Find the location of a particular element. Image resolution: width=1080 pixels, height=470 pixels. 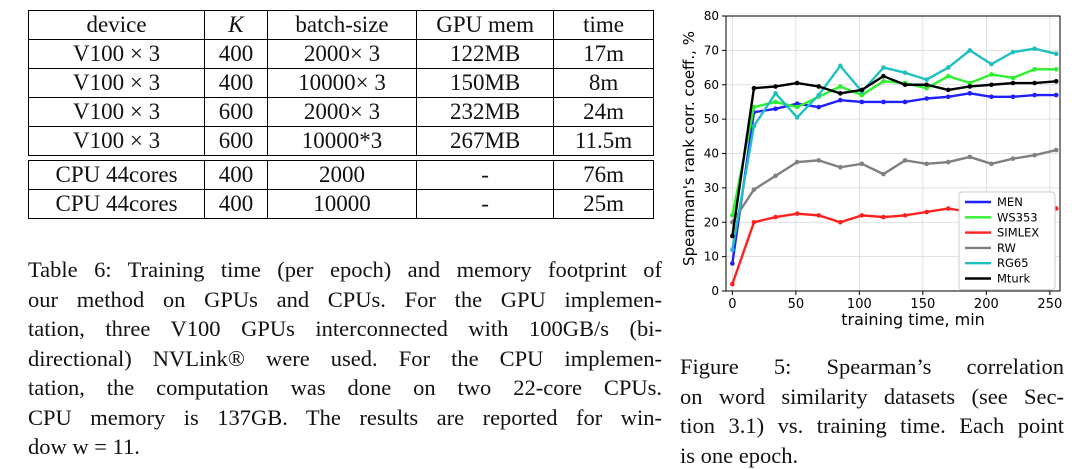

header-time: time is located at coordinates (604, 25).